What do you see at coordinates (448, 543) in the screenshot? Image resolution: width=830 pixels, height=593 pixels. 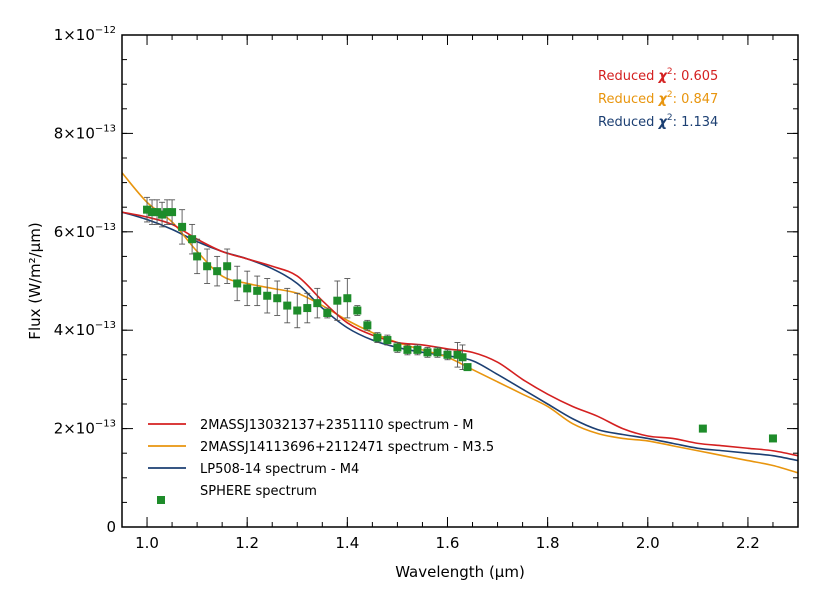 I see `x-tick-label: 1.6` at bounding box center [448, 543].